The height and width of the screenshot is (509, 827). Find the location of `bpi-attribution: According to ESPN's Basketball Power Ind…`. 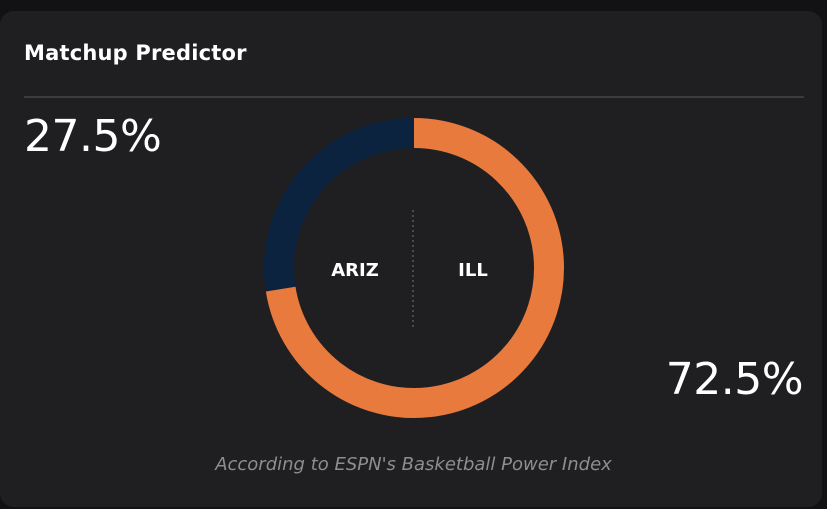

bpi-attribution: According to ESPN's Basketball Power Ind… is located at coordinates (413, 464).